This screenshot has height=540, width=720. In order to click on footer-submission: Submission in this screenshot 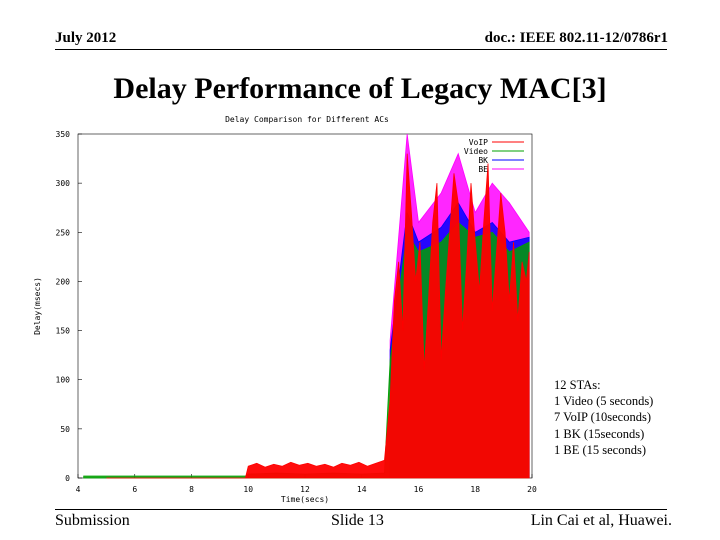, I will do `click(92, 520)`.